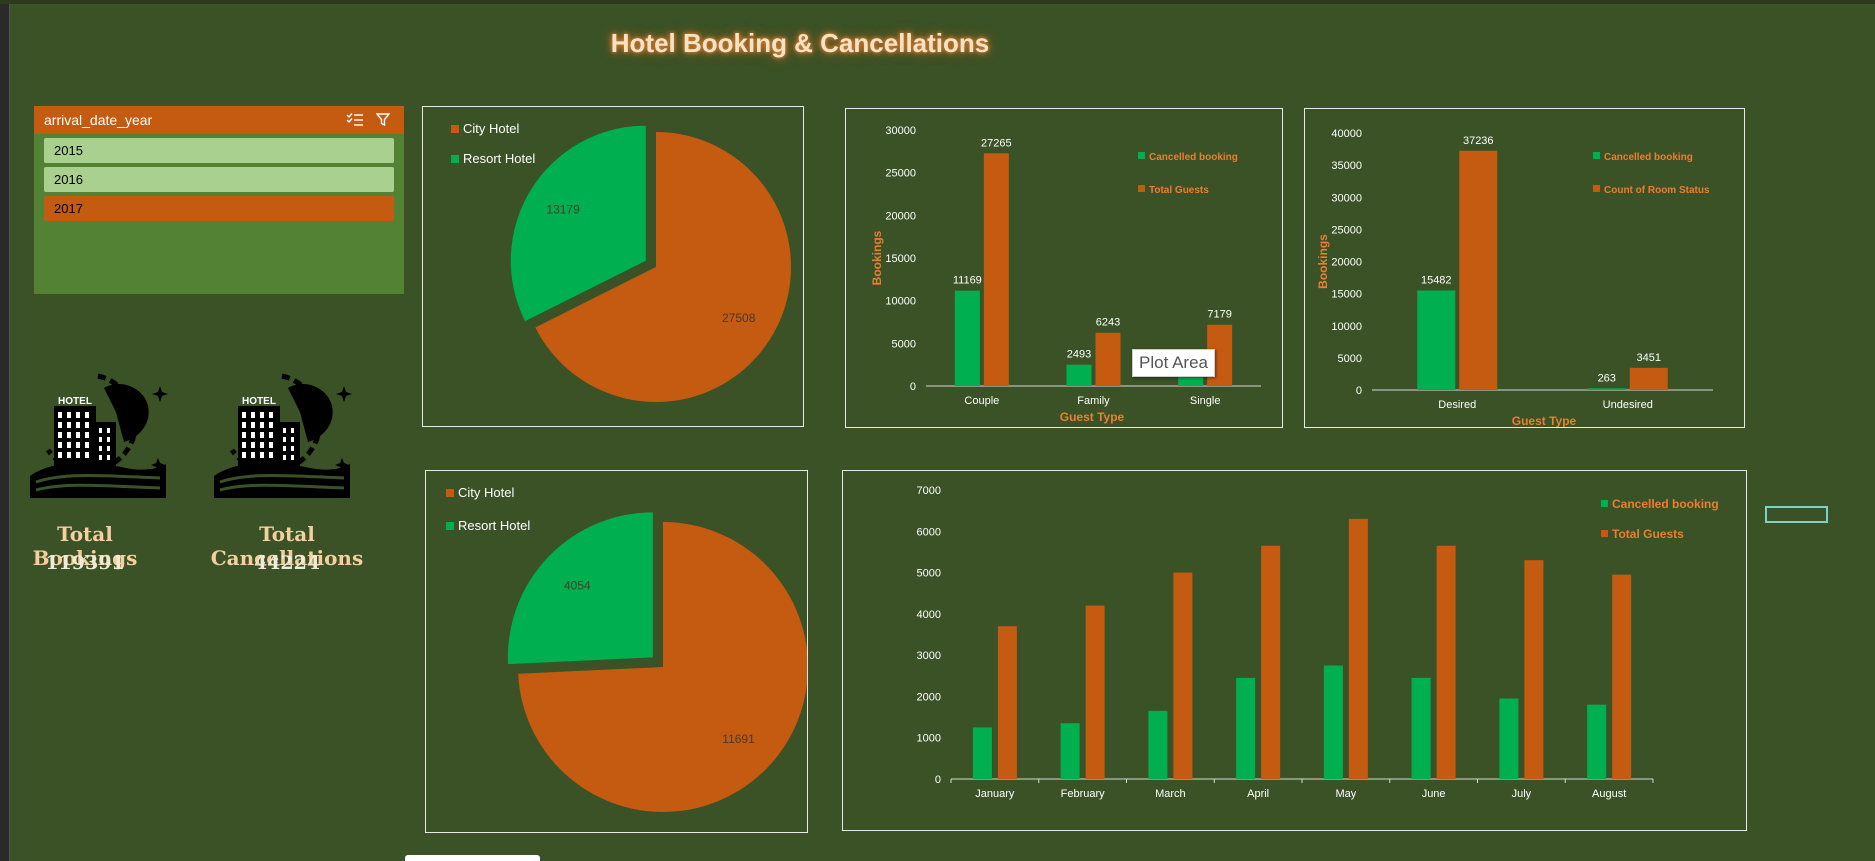  What do you see at coordinates (1170, 794) in the screenshot?
I see `x-tick-label: March` at bounding box center [1170, 794].